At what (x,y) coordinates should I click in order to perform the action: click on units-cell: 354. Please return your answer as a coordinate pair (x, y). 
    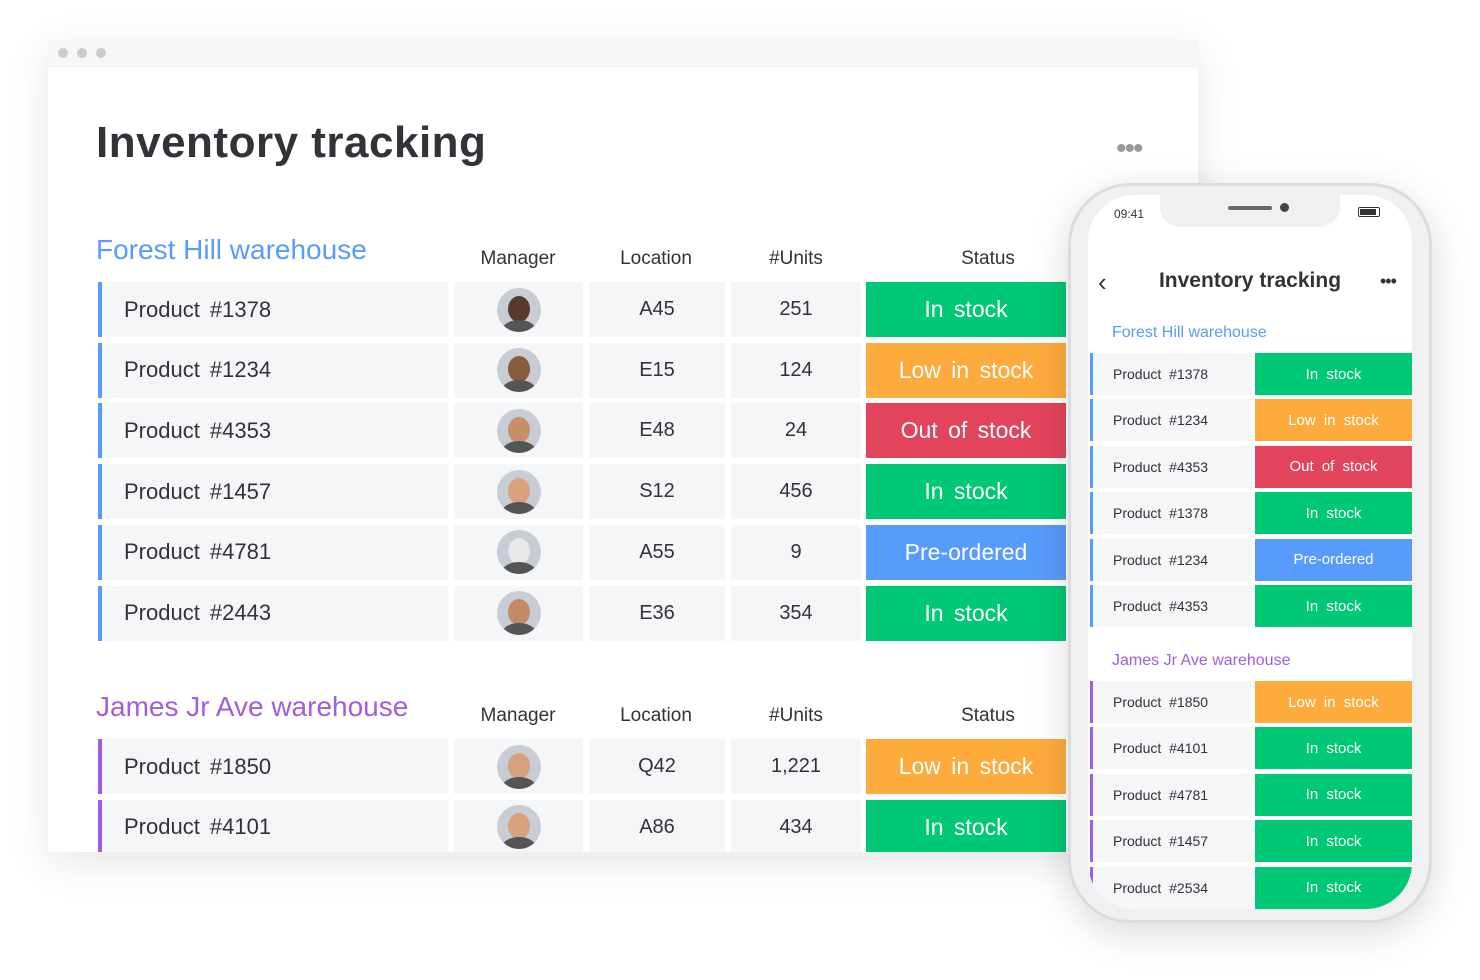
    Looking at the image, I should click on (796, 613).